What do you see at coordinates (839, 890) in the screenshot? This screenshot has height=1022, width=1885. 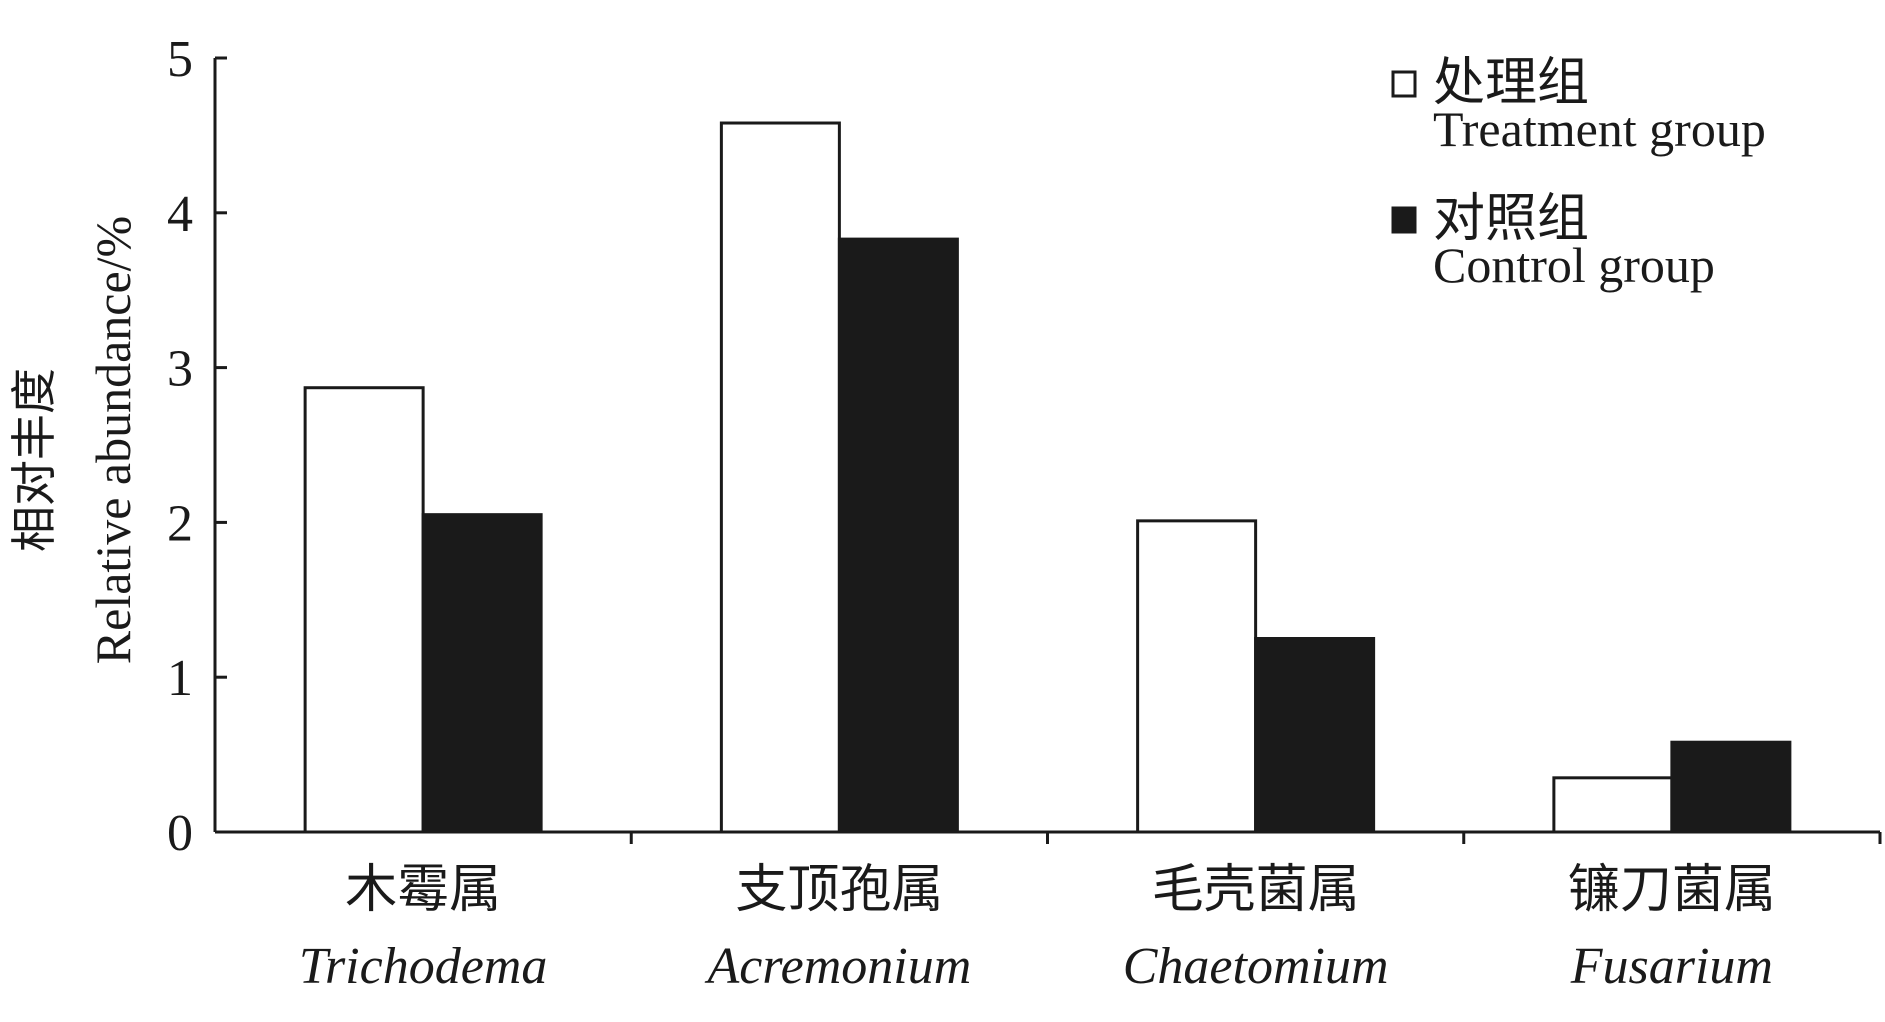 I see `x-tick-label-cn: 支顶孢属` at bounding box center [839, 890].